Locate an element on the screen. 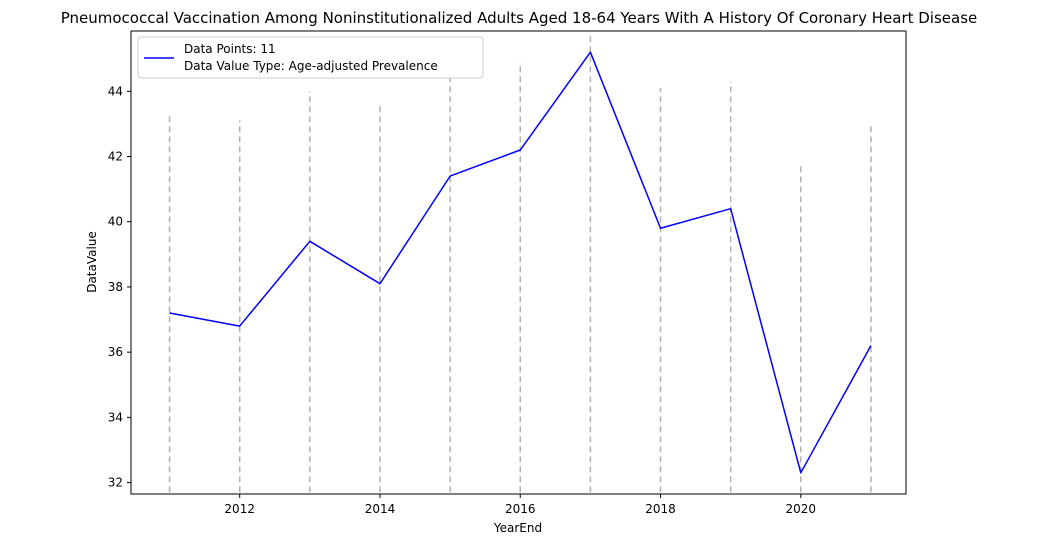  legend-line-2: Data Value Type: Age-adjusted Prevalence is located at coordinates (311, 66).